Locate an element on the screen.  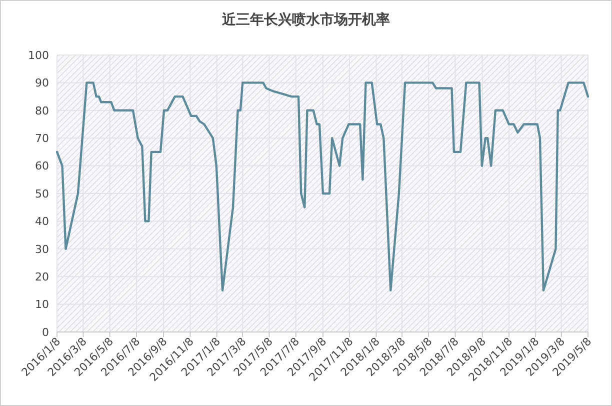
y-tick-label: 20 is located at coordinates (42, 277).